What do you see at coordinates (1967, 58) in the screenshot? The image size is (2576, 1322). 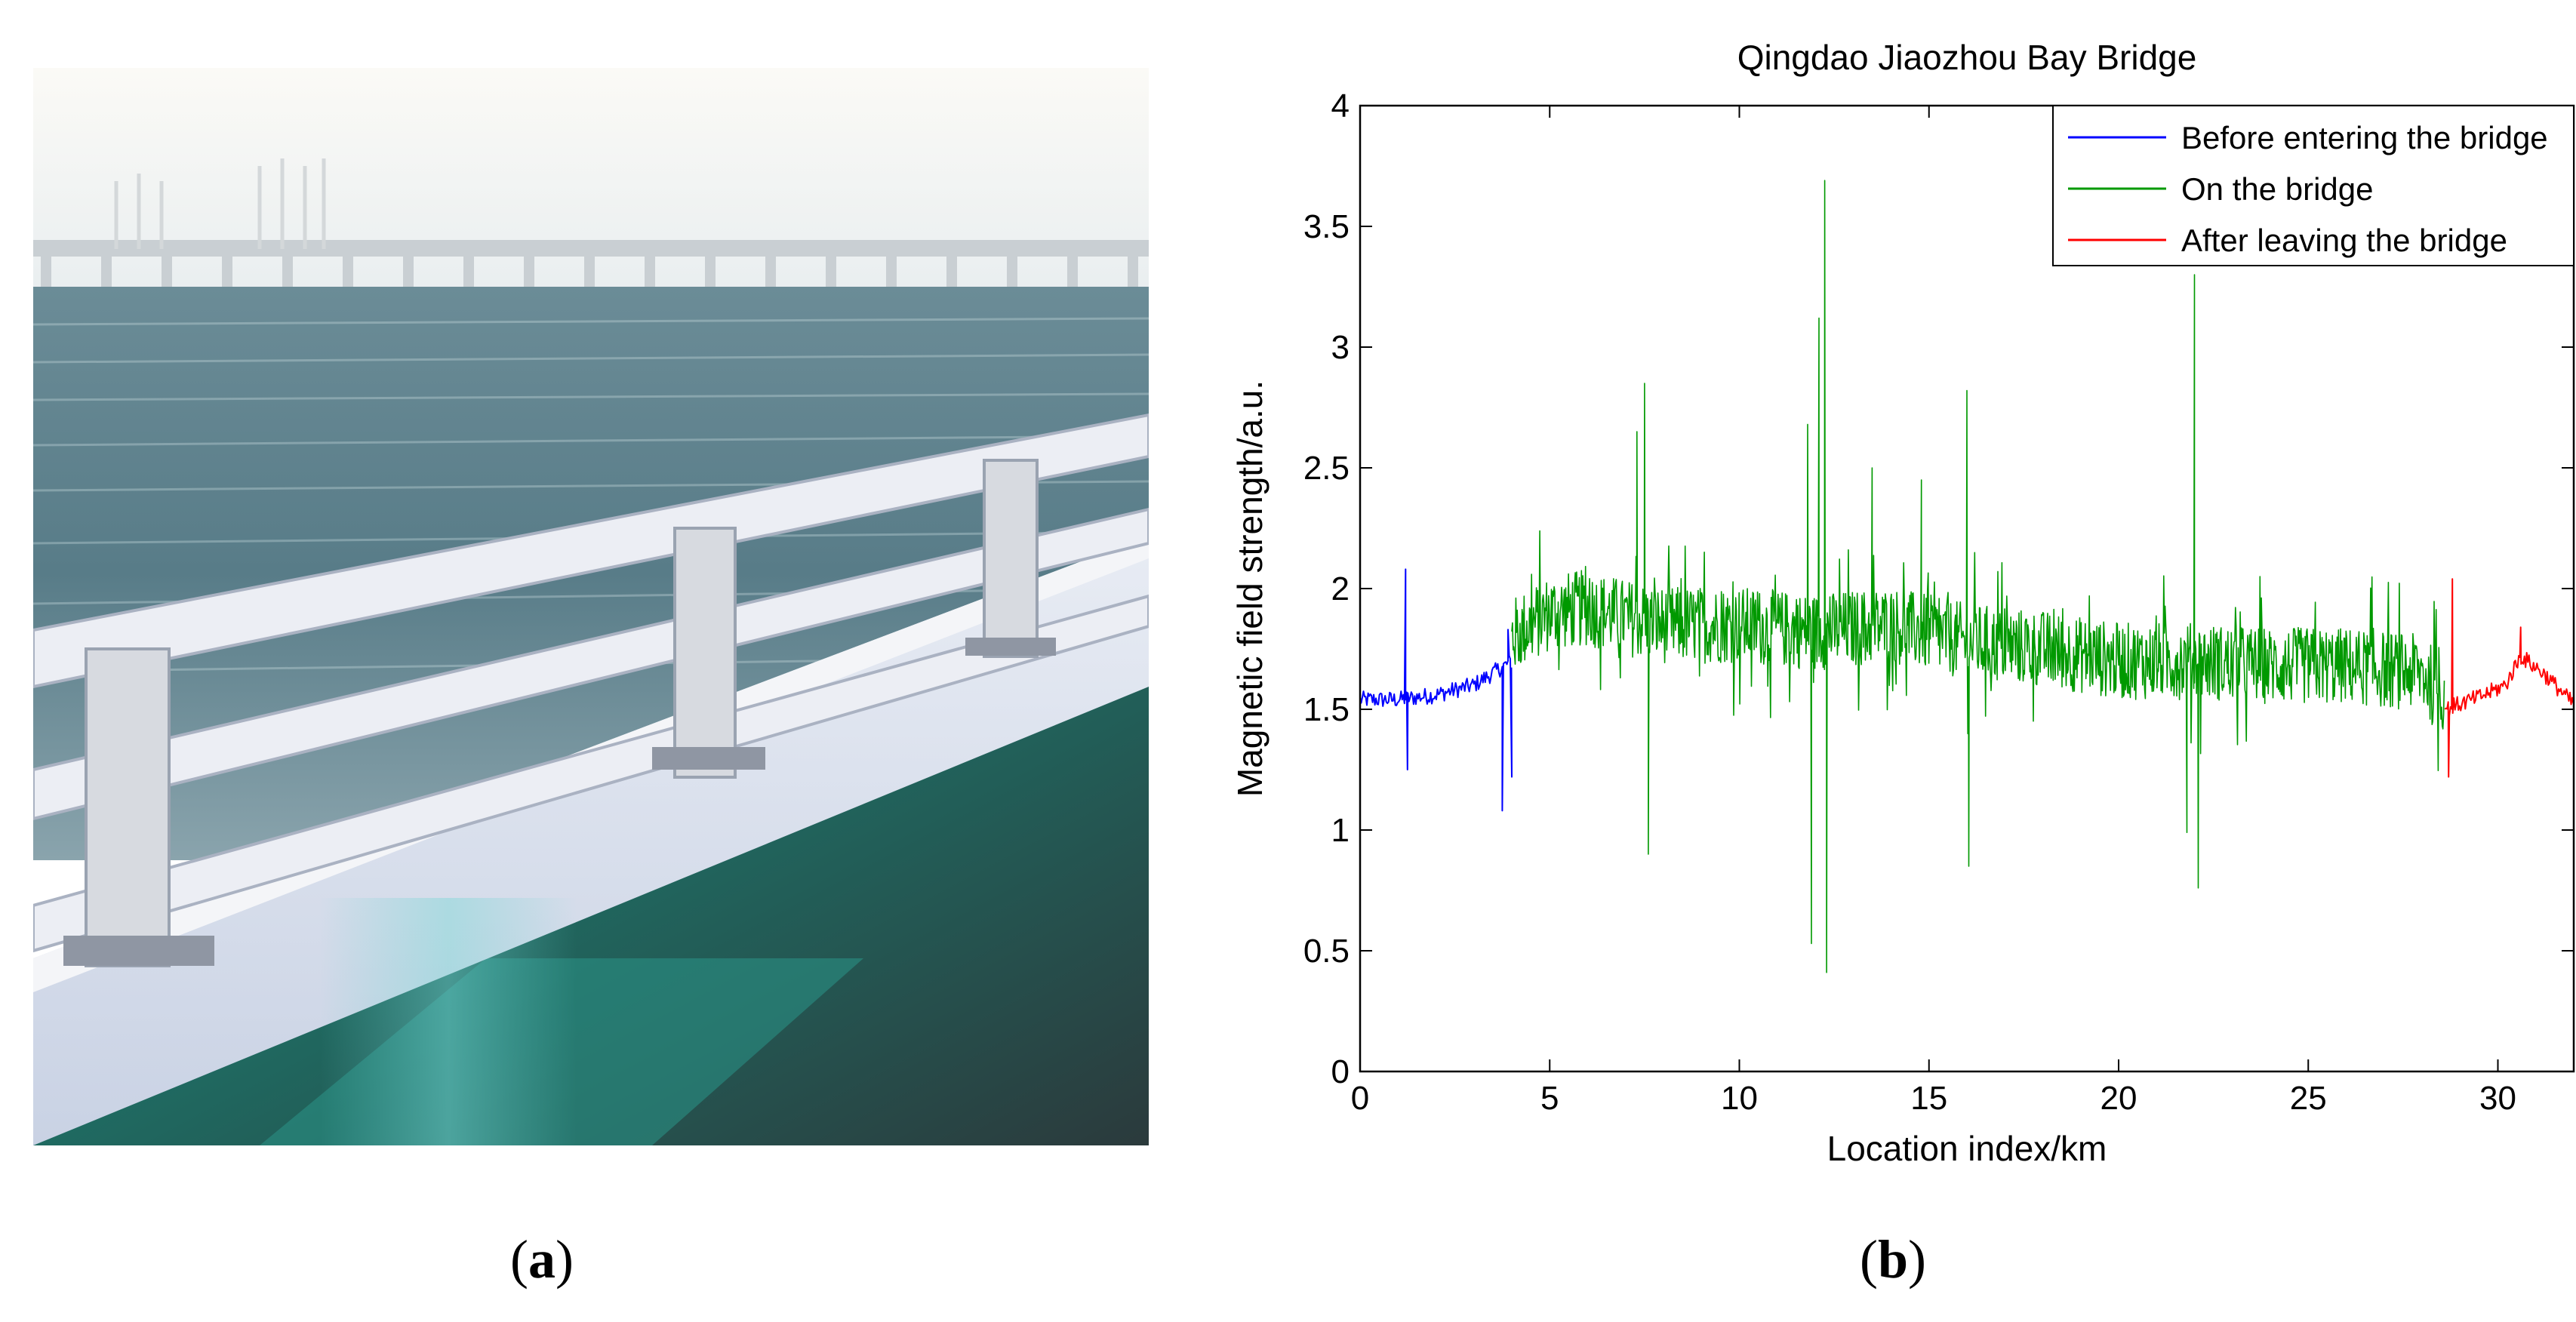 I see `chart-title: Qingdao Jiaozhou Bay Bridge` at bounding box center [1967, 58].